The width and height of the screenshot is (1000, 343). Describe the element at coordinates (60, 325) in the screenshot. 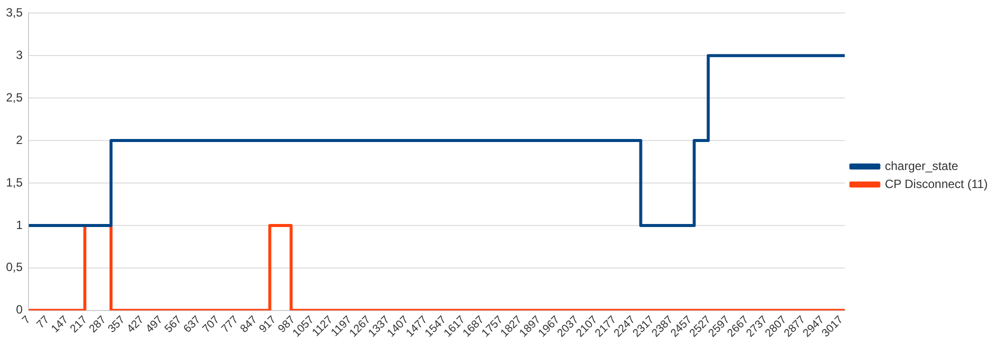

I see `x-tick-label: 147` at that location.